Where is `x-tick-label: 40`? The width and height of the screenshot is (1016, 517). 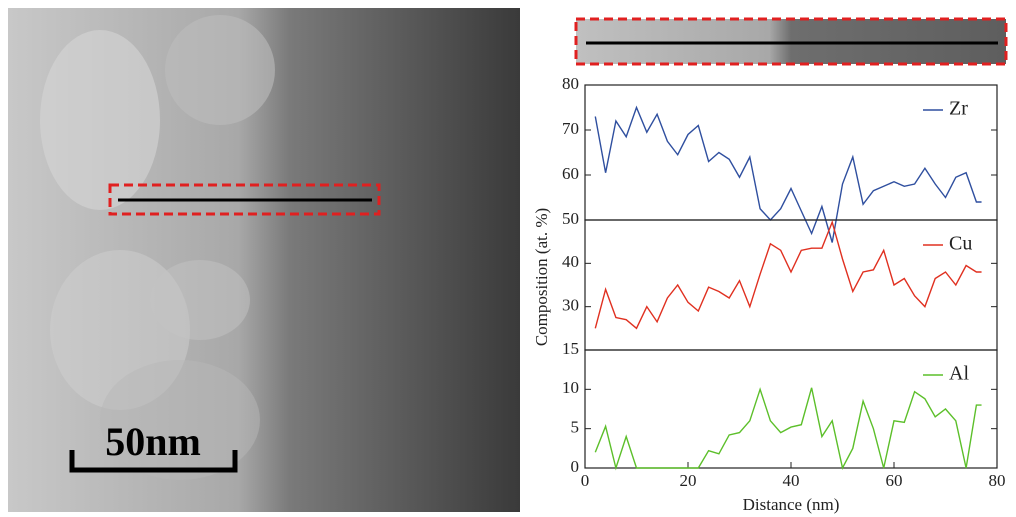
x-tick-label: 40 is located at coordinates (791, 480).